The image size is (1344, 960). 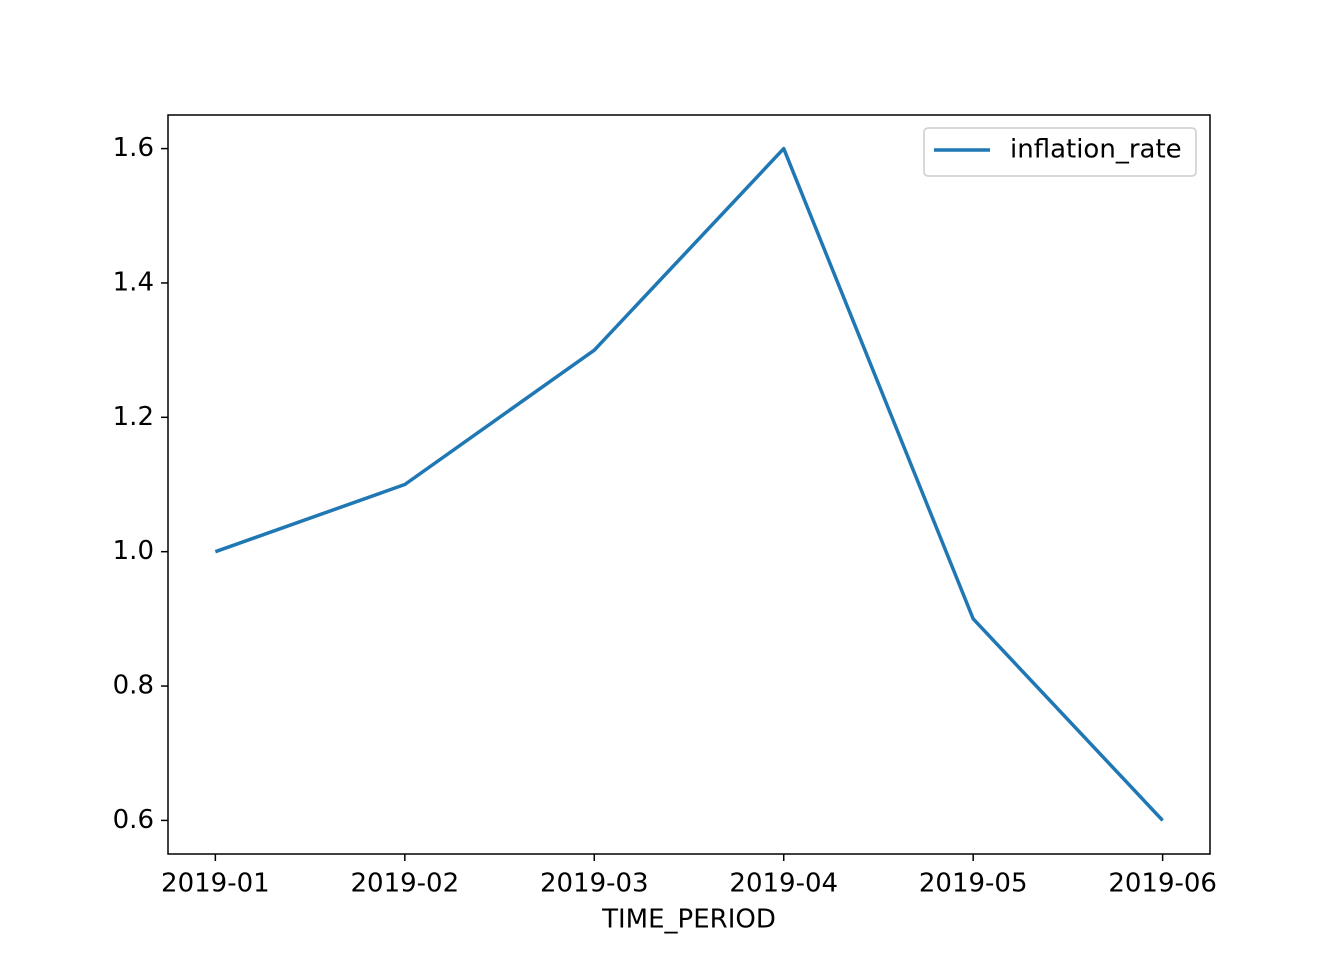 What do you see at coordinates (133, 686) in the screenshot?
I see `y-tick-label: 0.8` at bounding box center [133, 686].